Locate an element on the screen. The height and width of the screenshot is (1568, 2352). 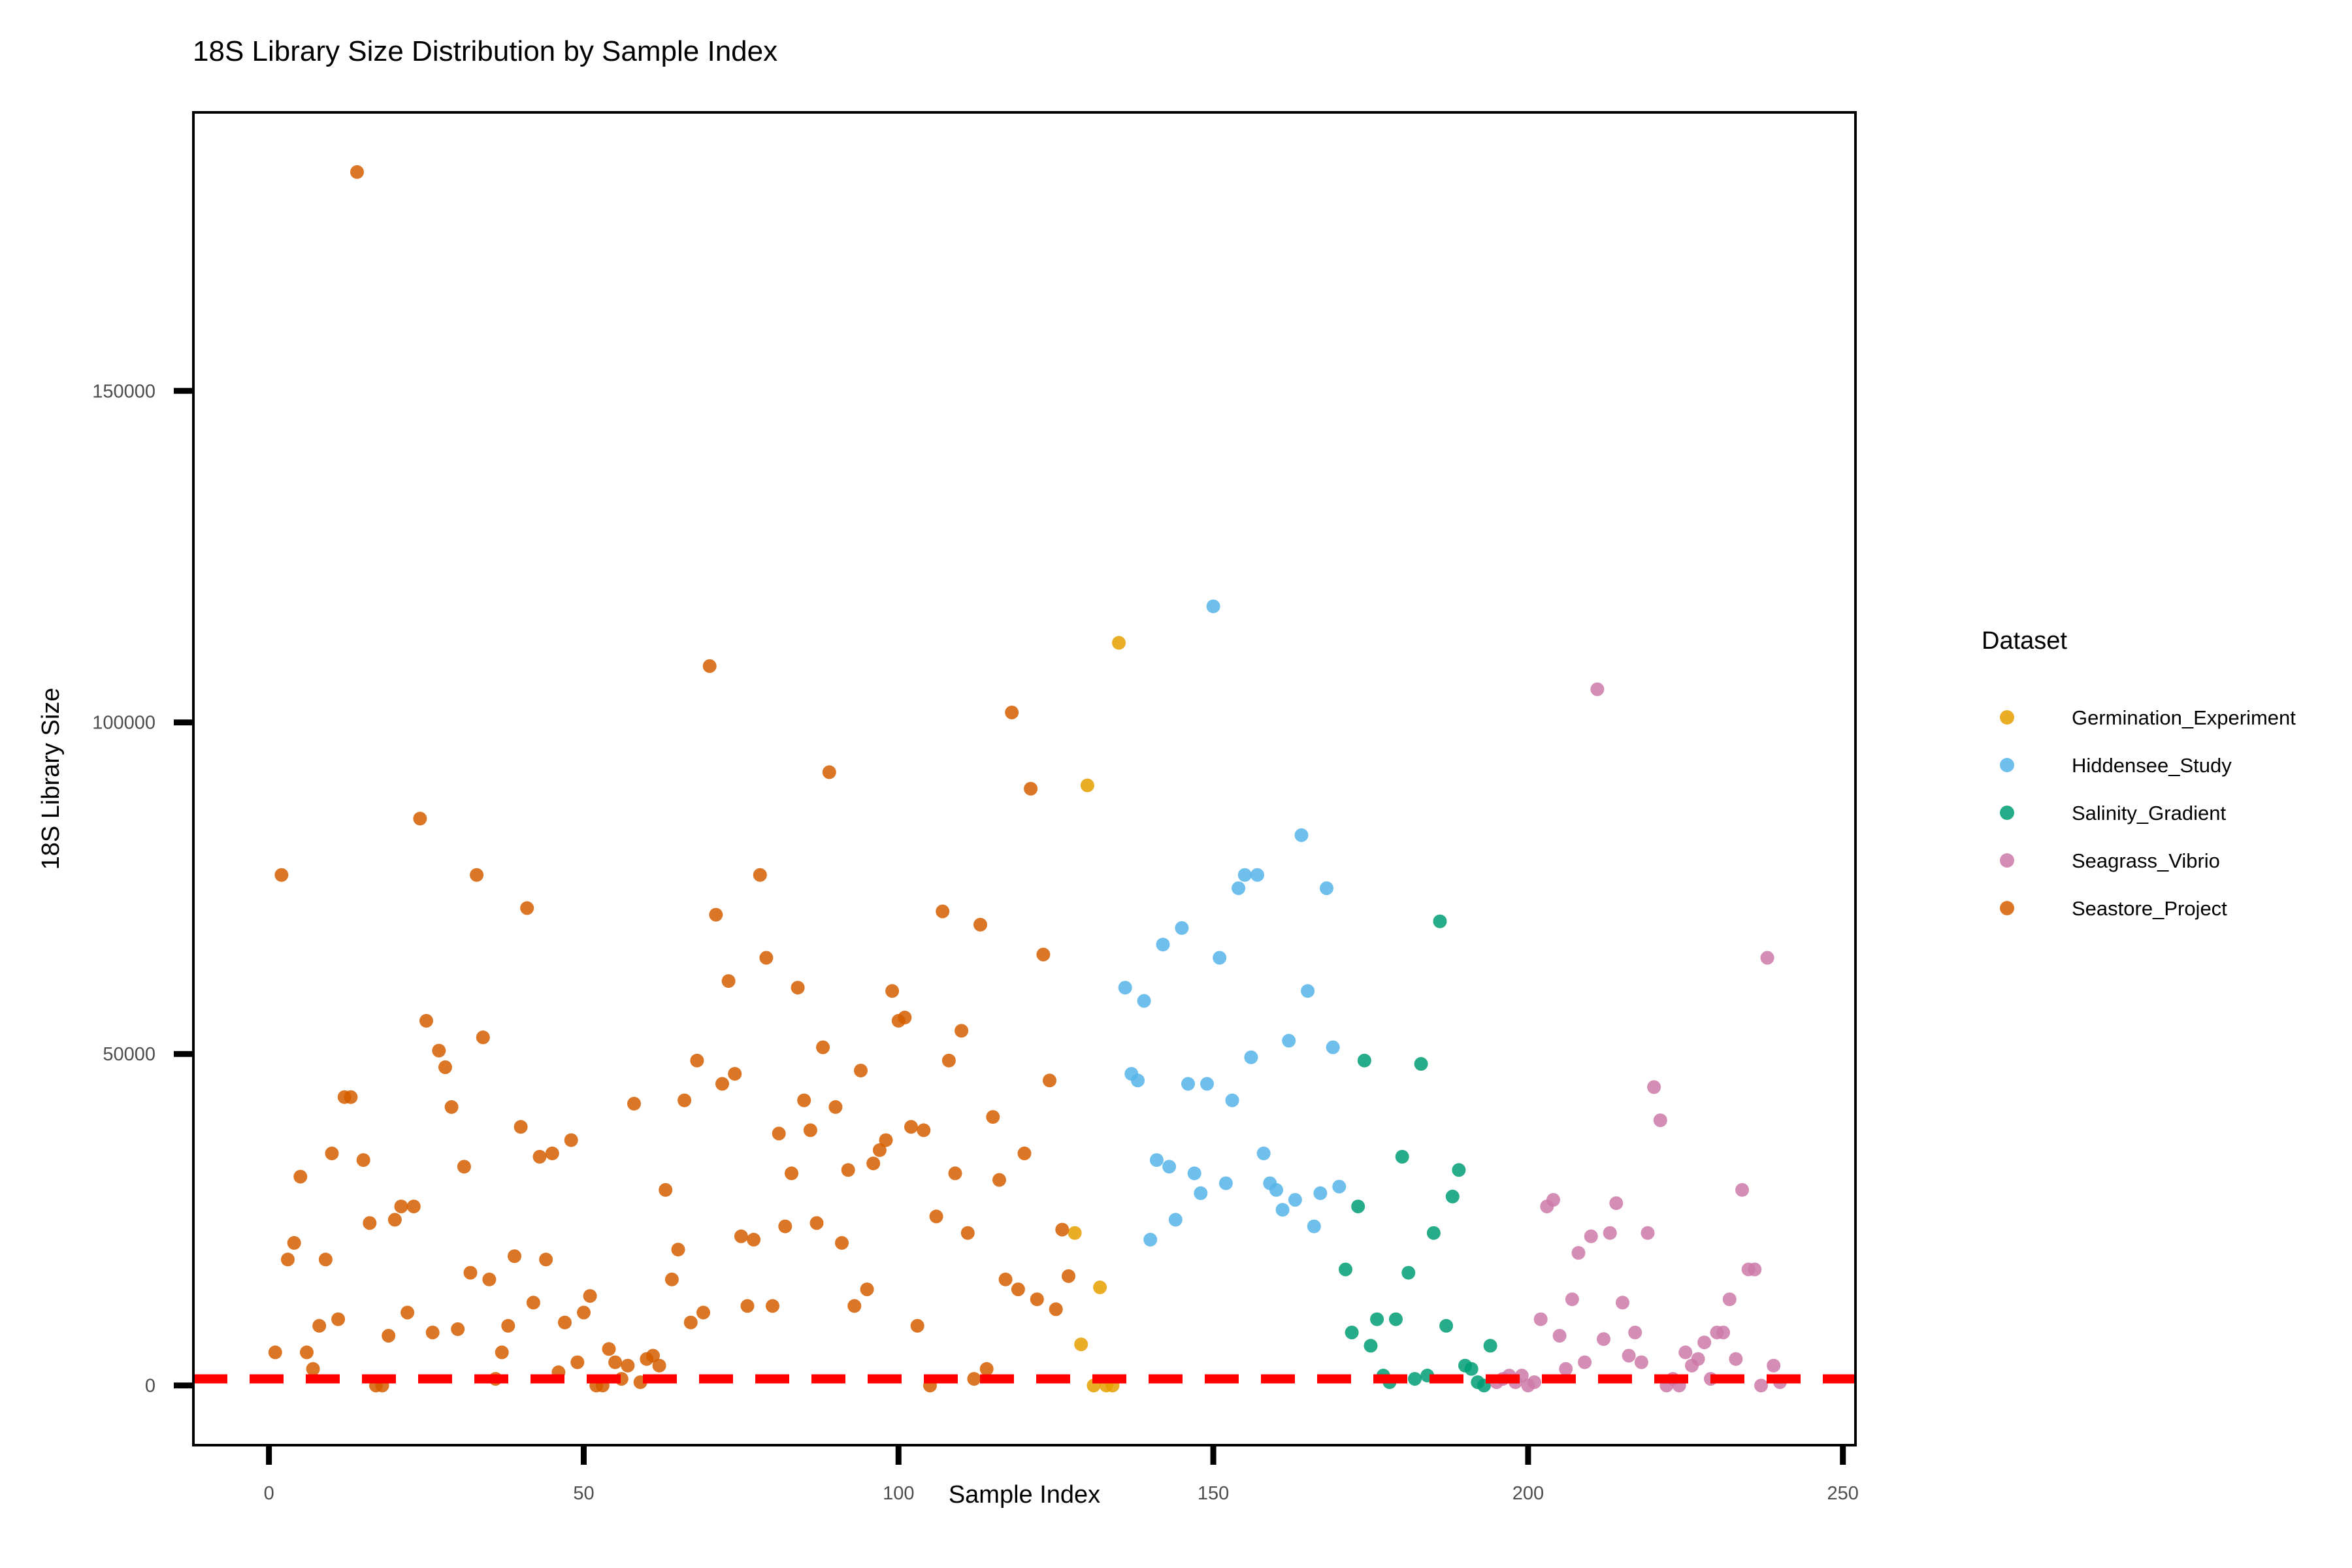
x-tick-label: 100 is located at coordinates (898, 1493).